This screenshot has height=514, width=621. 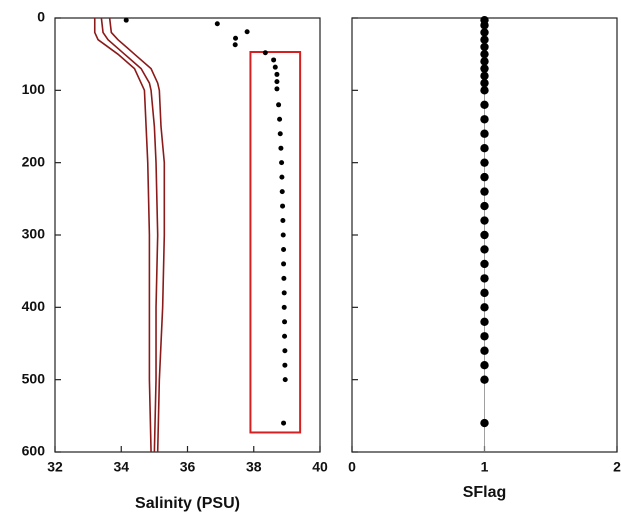 What do you see at coordinates (34, 234) in the screenshot?
I see `y-tick-label: 300` at bounding box center [34, 234].